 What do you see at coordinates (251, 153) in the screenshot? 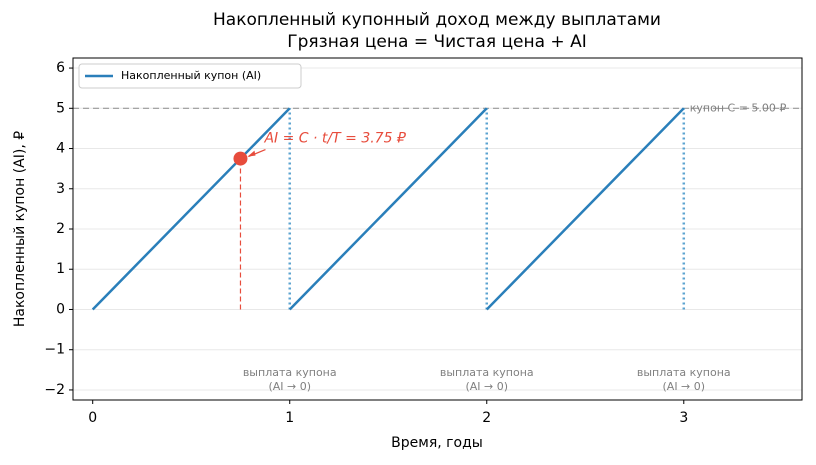
I see `point-arrowhead` at bounding box center [251, 153].